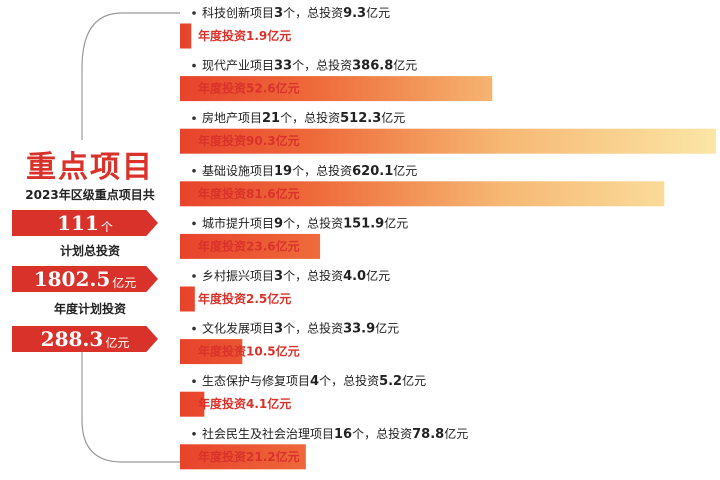  What do you see at coordinates (428, 434) in the screenshot?
I see `category-label-part: 78.8` at bounding box center [428, 434].